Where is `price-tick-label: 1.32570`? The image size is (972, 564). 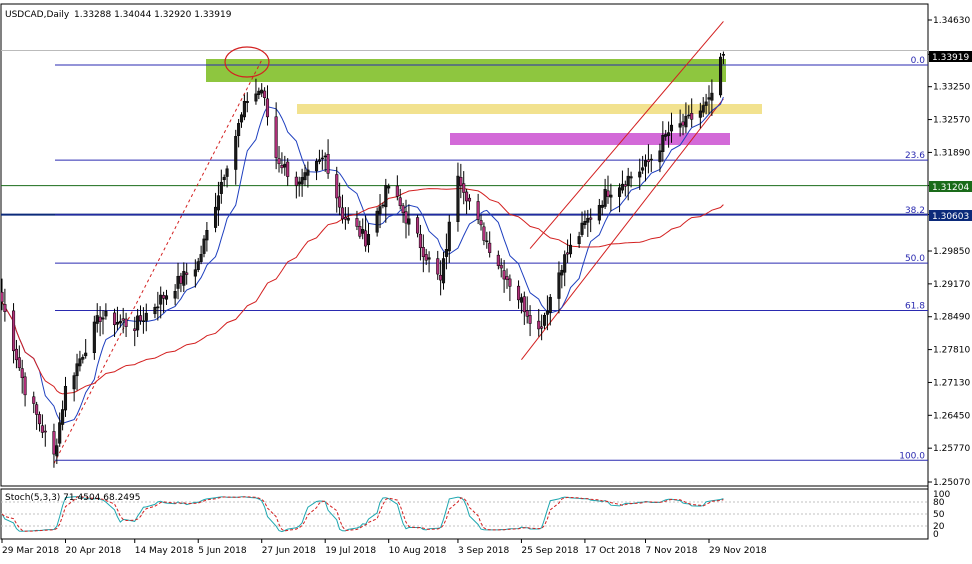
price-tick-label: 1.32570 is located at coordinates (951, 121).